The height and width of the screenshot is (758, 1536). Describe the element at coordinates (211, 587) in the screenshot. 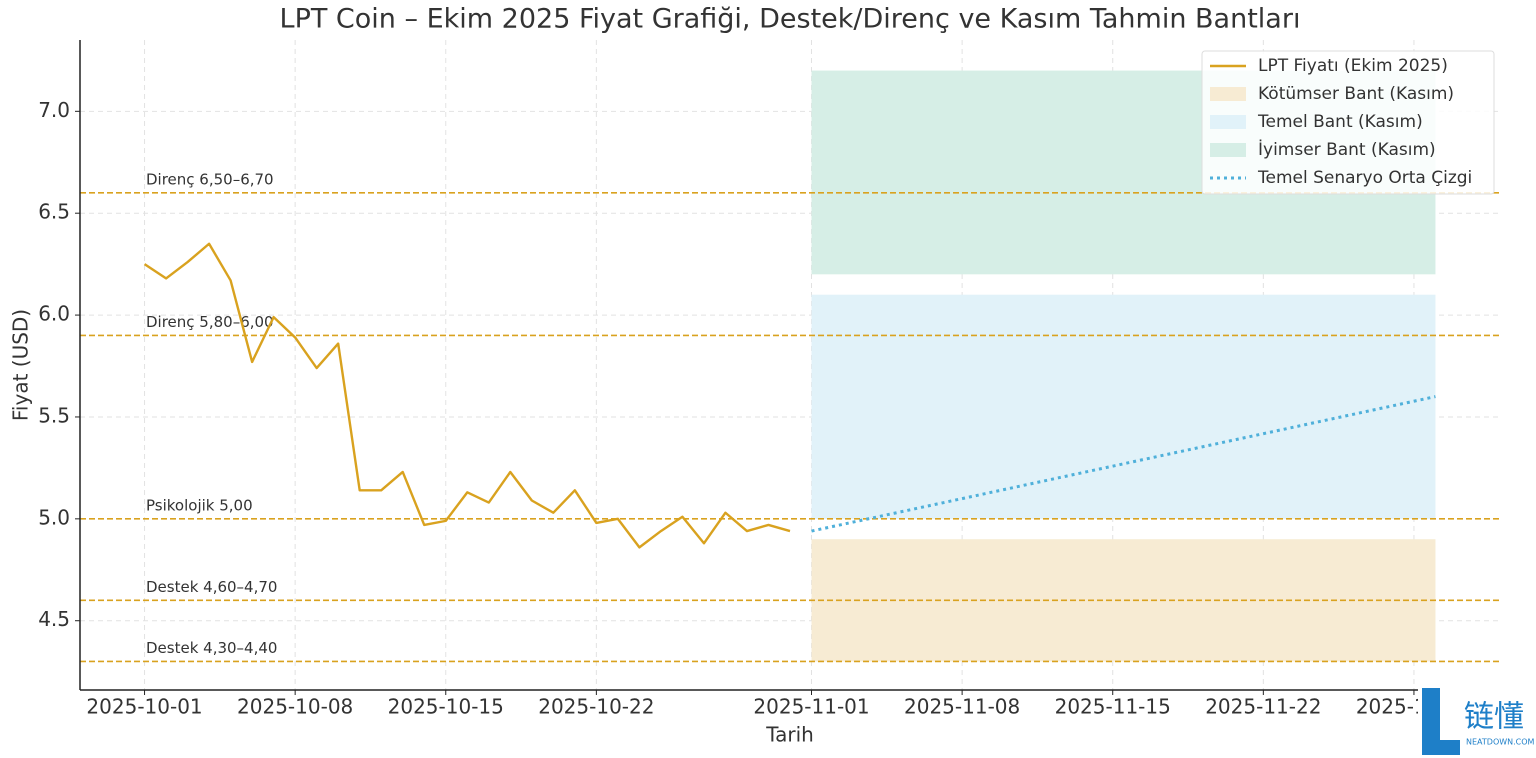

I see `level-label: Destek 4,60–4,70` at that location.